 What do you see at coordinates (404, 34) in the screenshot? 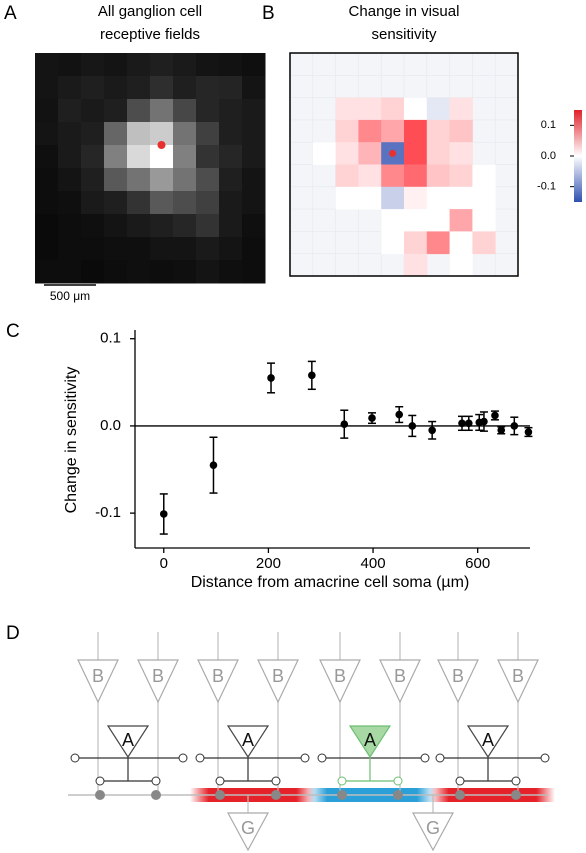
I see `panel-title: sensitivity` at bounding box center [404, 34].